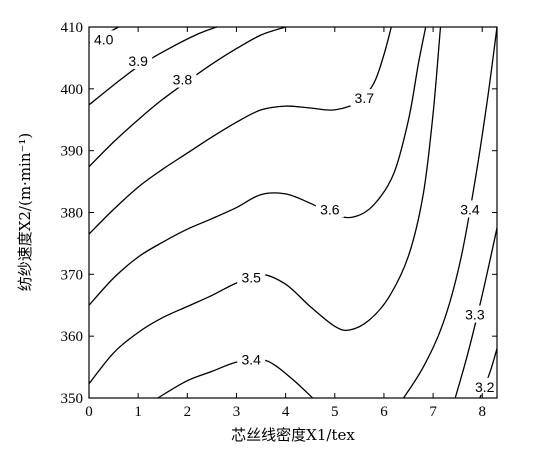 The width and height of the screenshot is (540, 452). What do you see at coordinates (72, 152) in the screenshot?
I see `y-tick-label: 390` at bounding box center [72, 152].